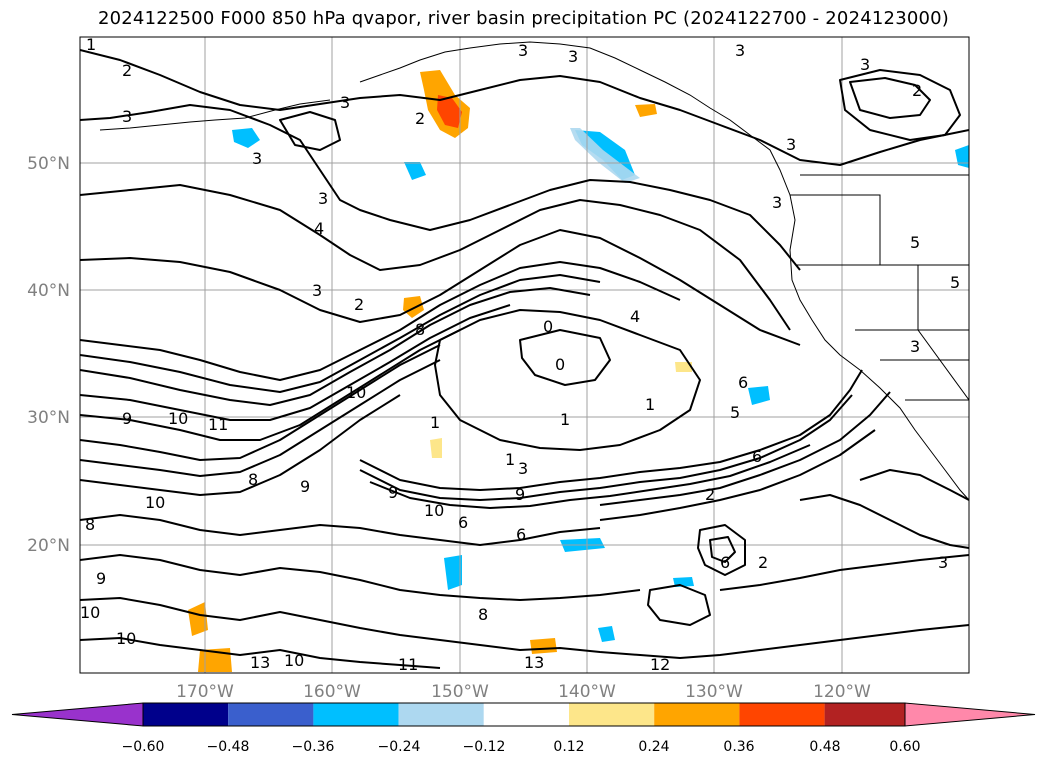 This screenshot has height=765, width=1047. I want to click on lat-label-50: 50°N, so click(48, 164).